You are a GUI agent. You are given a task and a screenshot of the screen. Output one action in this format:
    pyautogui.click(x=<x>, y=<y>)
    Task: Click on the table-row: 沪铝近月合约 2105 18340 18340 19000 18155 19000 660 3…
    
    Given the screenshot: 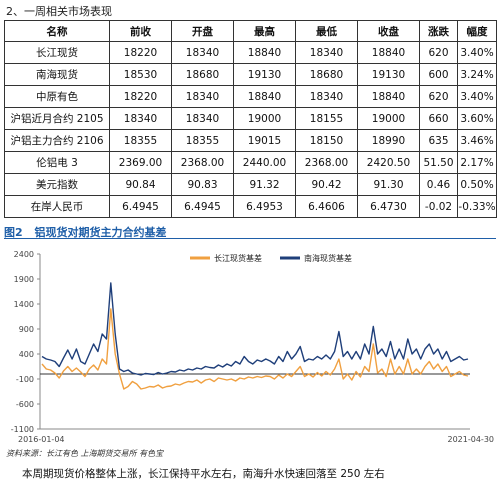 What is the action you would take?
    pyautogui.click(x=250, y=118)
    